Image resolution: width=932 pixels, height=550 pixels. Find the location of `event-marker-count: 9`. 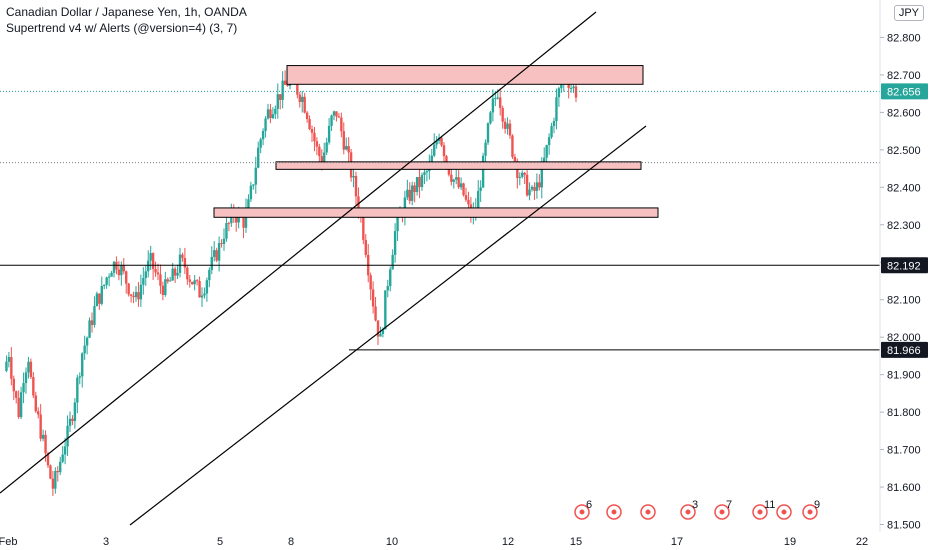

event-marker-count: 9 is located at coordinates (817, 505).